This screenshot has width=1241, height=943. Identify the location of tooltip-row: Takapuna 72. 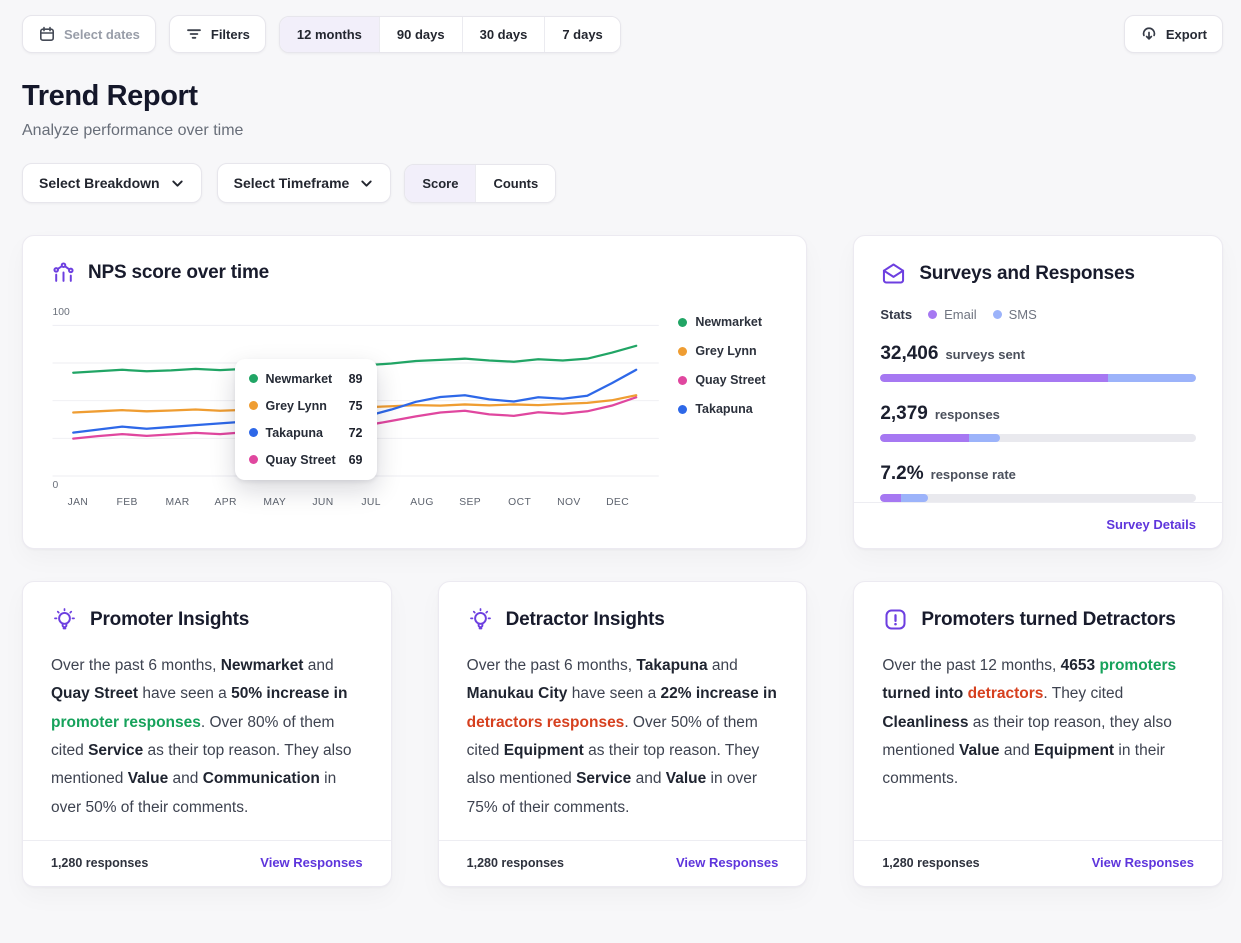
(305, 432).